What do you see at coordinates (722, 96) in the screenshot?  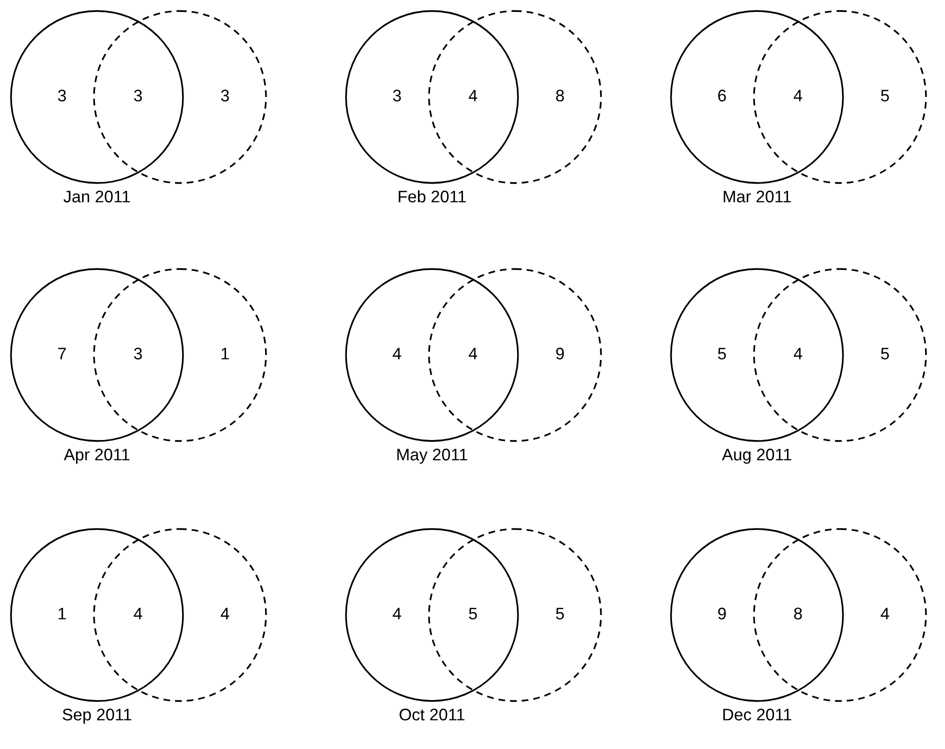 I see `data-label: 6` at bounding box center [722, 96].